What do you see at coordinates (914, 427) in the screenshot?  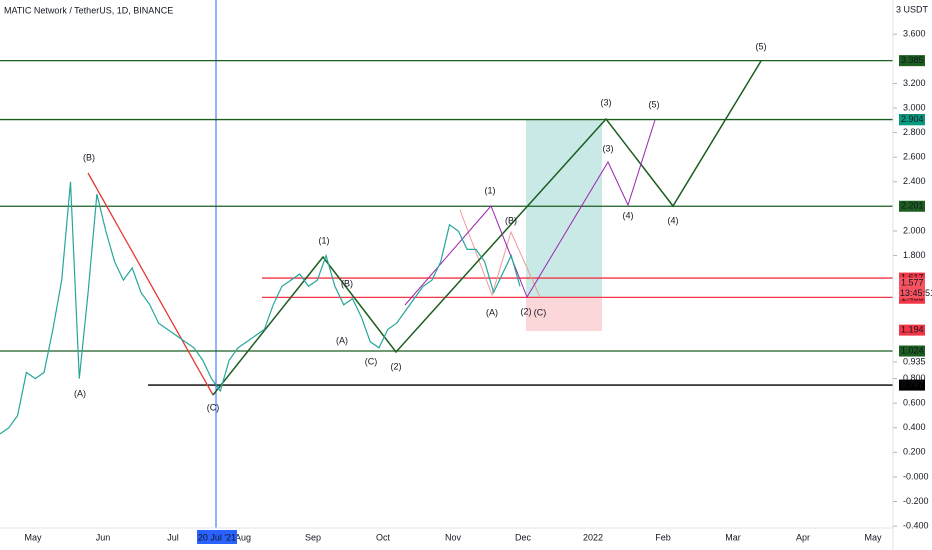 I see `y-tick-label: 0.400` at bounding box center [914, 427].